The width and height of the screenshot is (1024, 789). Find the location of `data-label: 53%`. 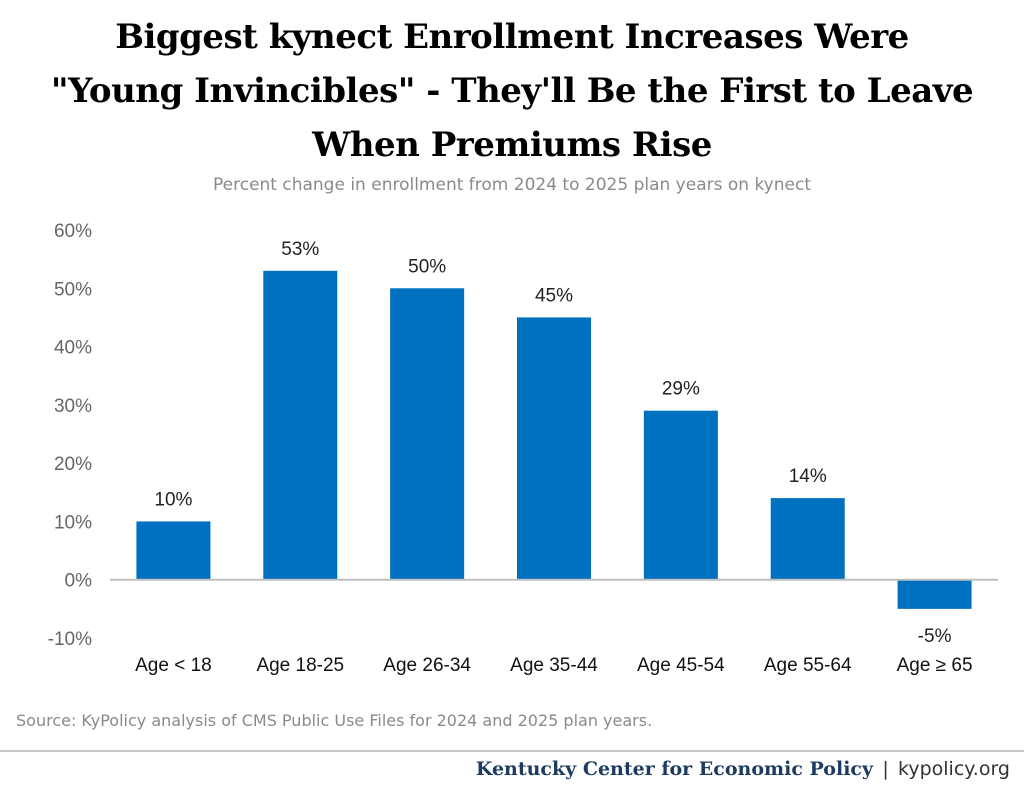

data-label: 53% is located at coordinates (300, 249).